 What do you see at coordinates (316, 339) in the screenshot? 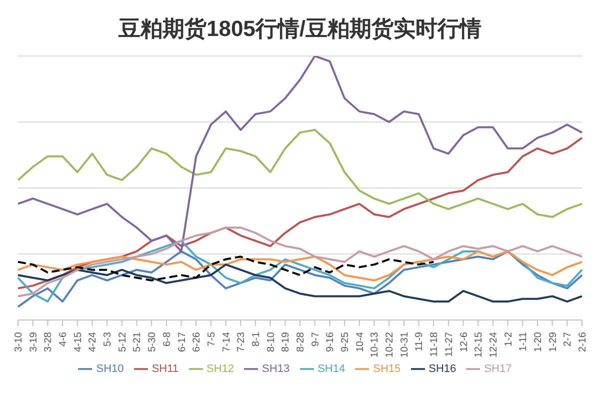
I see `x-tick-label: 9-7` at bounding box center [316, 339].